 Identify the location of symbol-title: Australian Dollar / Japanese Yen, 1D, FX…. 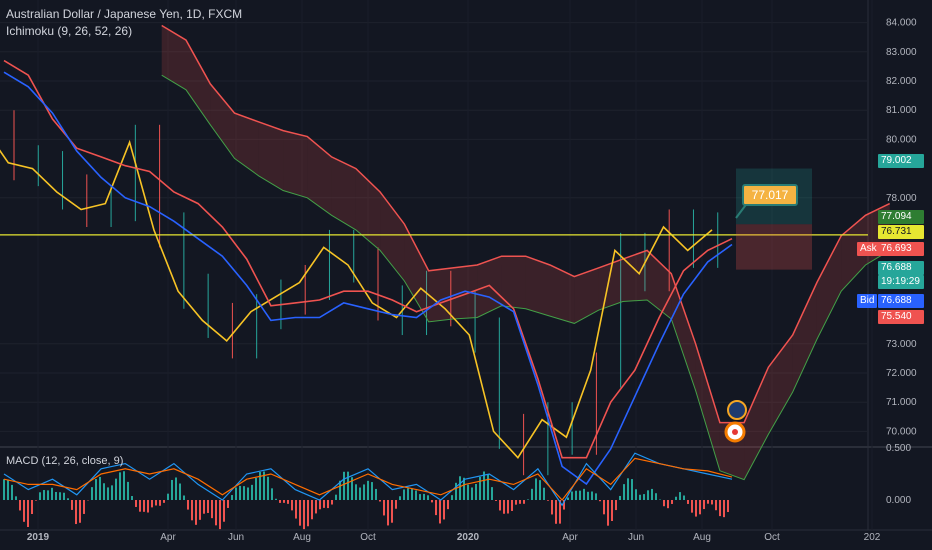
(124, 14).